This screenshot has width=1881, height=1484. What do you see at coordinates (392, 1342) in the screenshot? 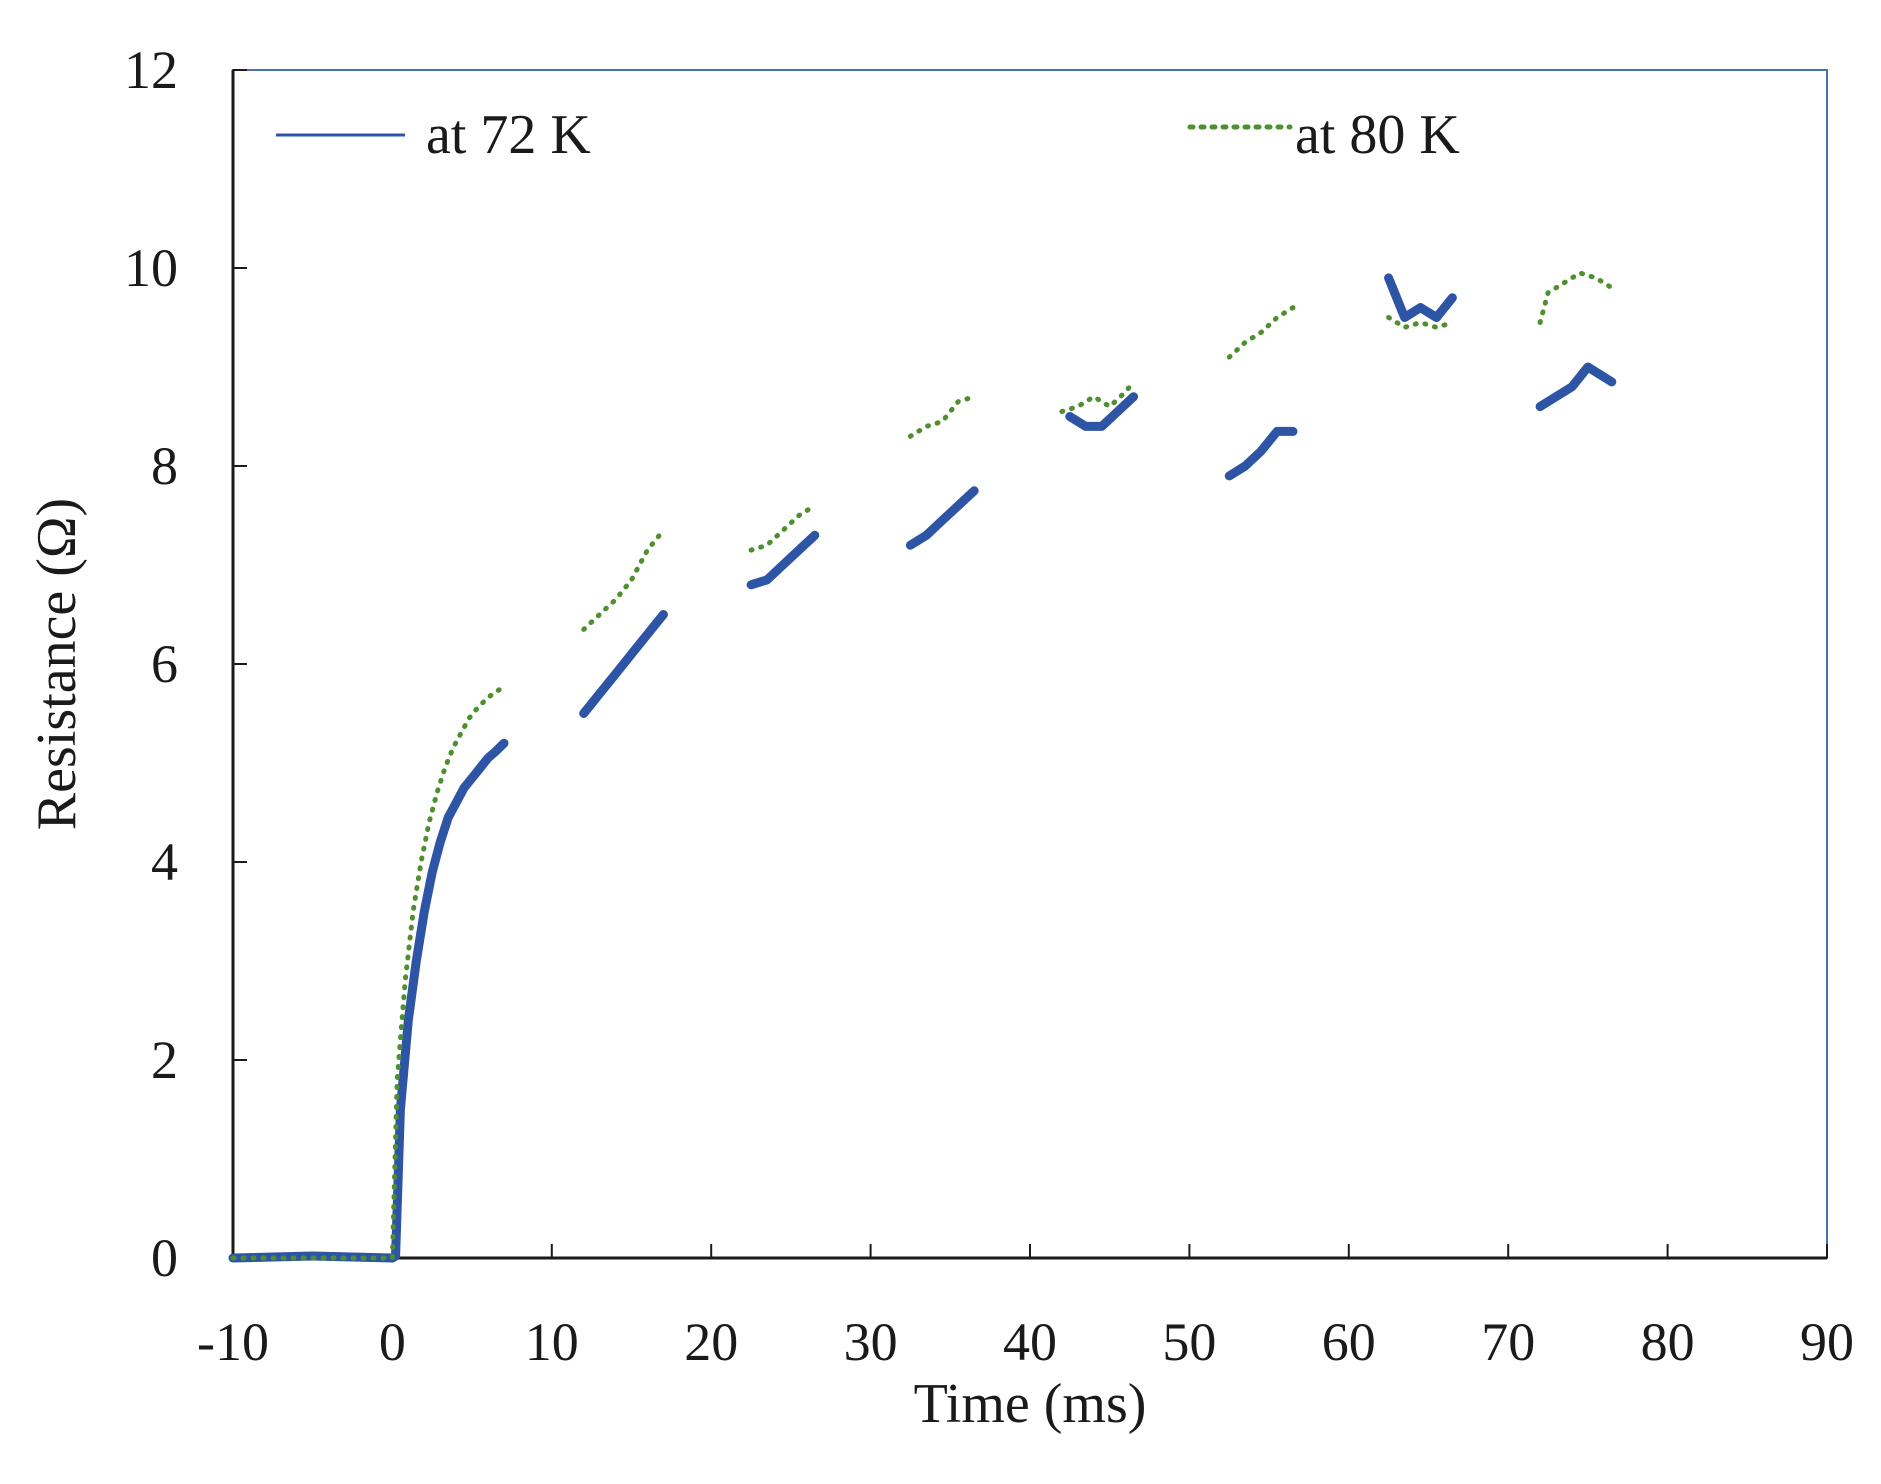
I see `x-tick-label: 0` at bounding box center [392, 1342].